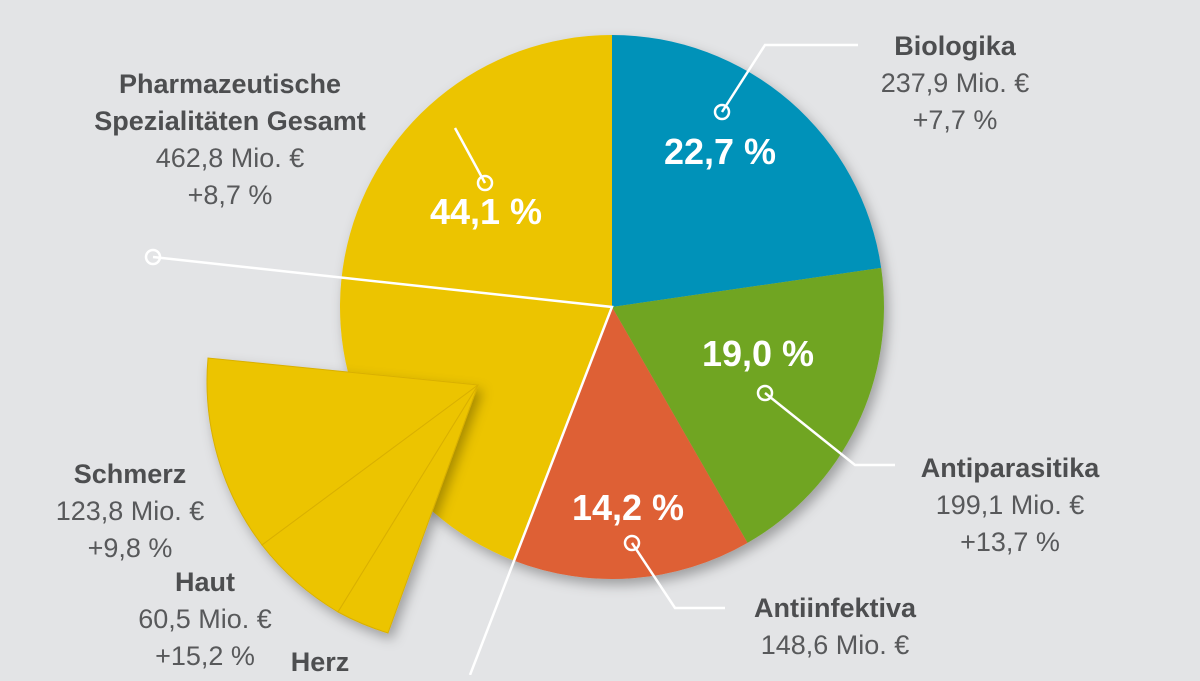 The height and width of the screenshot is (681, 1200). Describe the element at coordinates (835, 645) in the screenshot. I see `label-value: 148,6 Mio. €` at that location.